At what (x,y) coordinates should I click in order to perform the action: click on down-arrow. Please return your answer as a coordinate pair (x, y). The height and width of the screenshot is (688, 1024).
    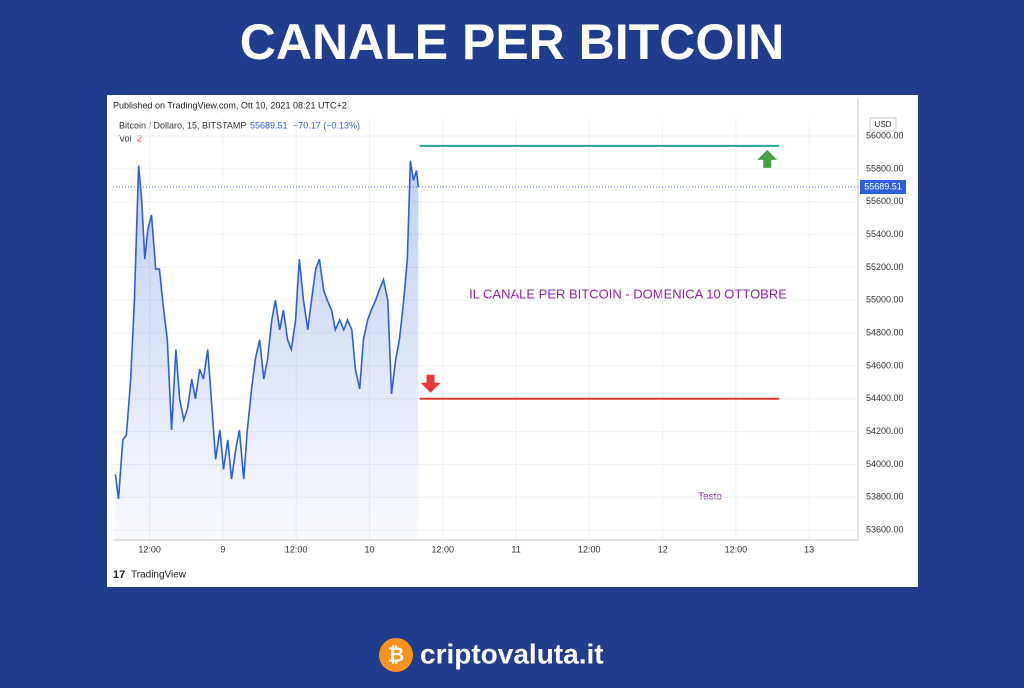
    Looking at the image, I should click on (430, 383).